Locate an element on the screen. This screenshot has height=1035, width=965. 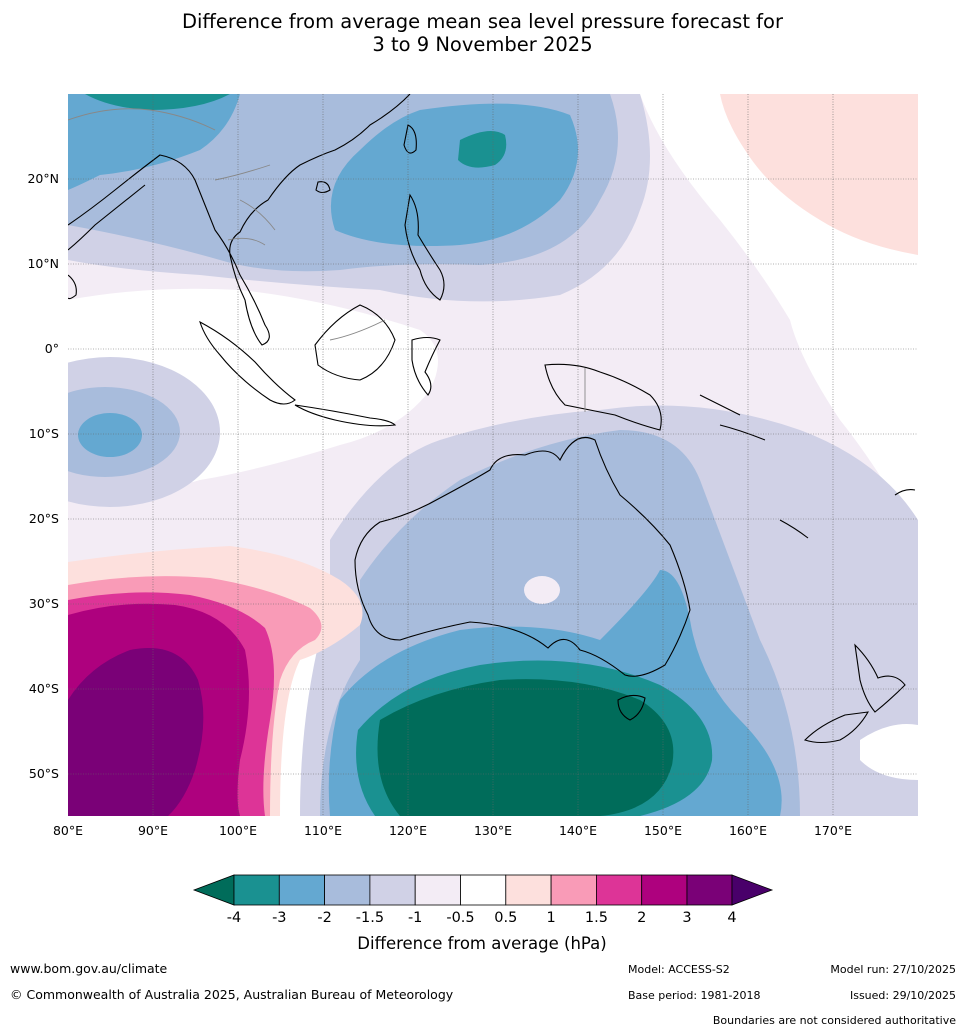
footer-website: www.bom.gov.au/climate is located at coordinates (89, 968).